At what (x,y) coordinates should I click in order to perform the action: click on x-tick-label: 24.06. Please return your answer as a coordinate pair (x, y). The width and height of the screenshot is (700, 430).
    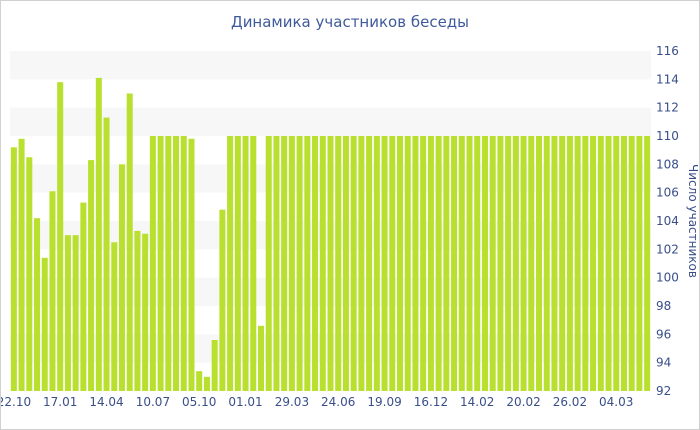
    Looking at the image, I should click on (338, 402).